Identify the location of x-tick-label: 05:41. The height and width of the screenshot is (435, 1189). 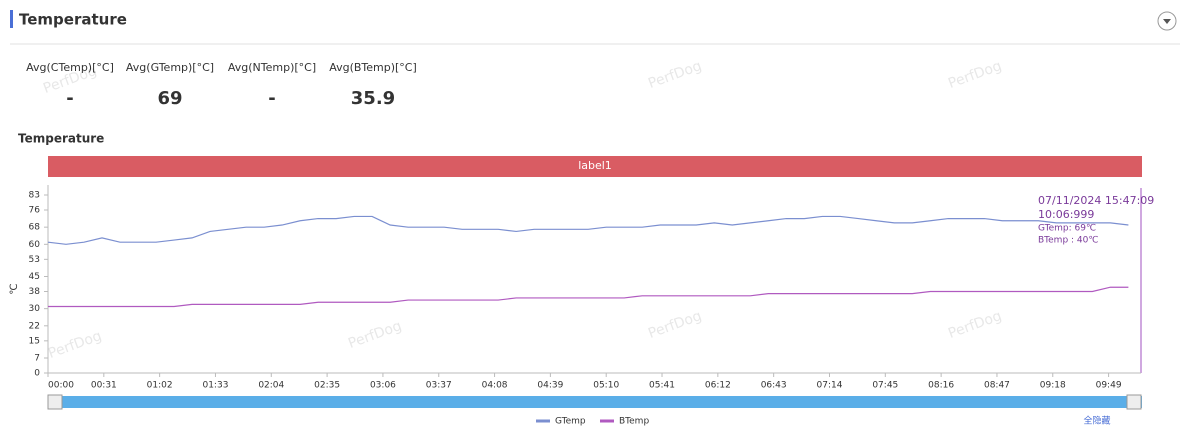
(662, 386).